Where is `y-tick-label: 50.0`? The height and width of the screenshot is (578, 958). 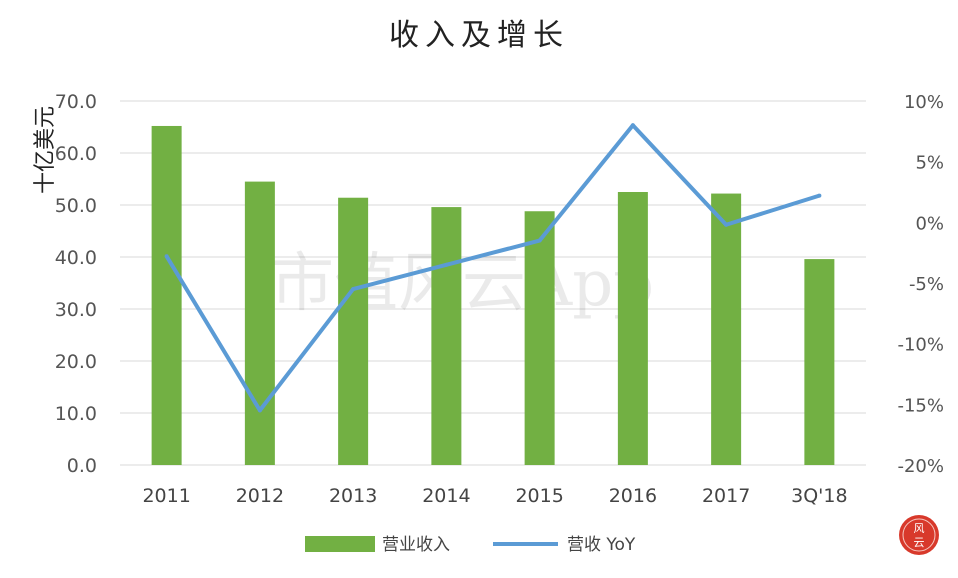 y-tick-label: 50.0 is located at coordinates (76, 206).